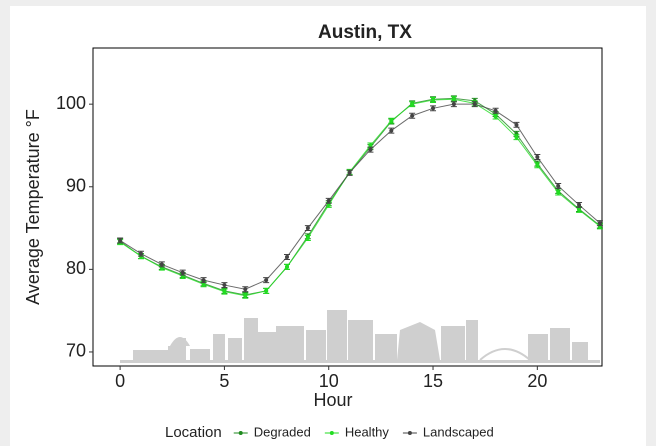  What do you see at coordinates (458, 431) in the screenshot?
I see `legend-label: Landscaped` at bounding box center [458, 431].